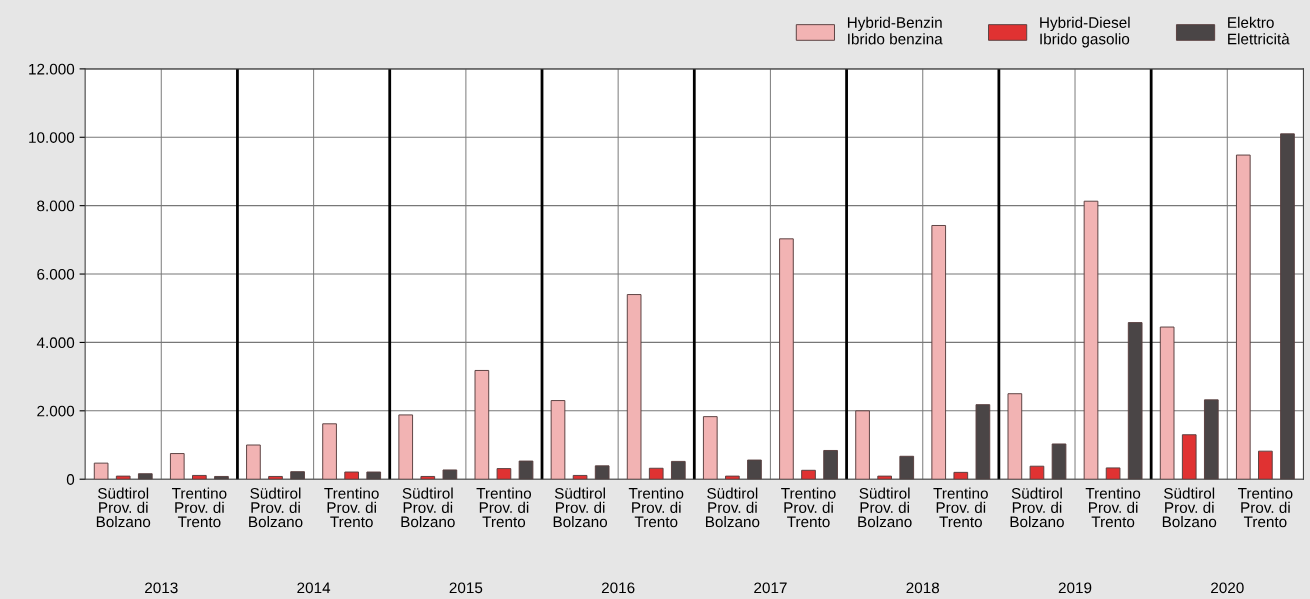 Image resolution: width=1310 pixels, height=599 pixels. Describe the element at coordinates (466, 588) in the screenshot. I see `text: 2015` at that location.